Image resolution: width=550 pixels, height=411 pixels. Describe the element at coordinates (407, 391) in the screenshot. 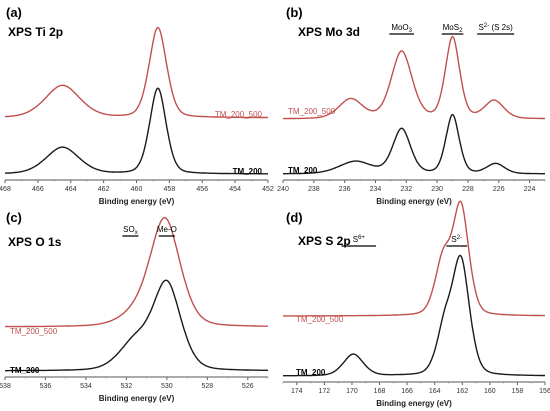

I see `x-tick-label: 166` at that location.